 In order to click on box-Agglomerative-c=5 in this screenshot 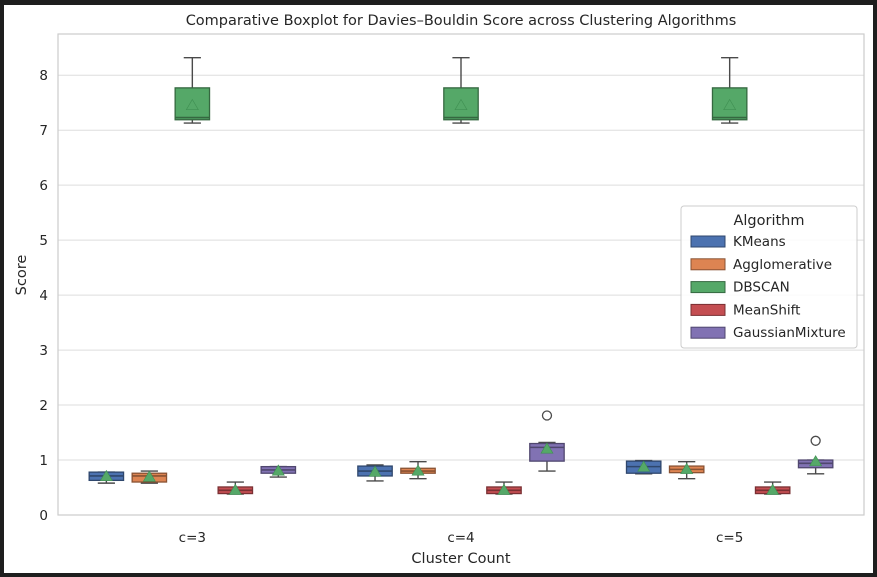, I will do `click(686, 470)`.